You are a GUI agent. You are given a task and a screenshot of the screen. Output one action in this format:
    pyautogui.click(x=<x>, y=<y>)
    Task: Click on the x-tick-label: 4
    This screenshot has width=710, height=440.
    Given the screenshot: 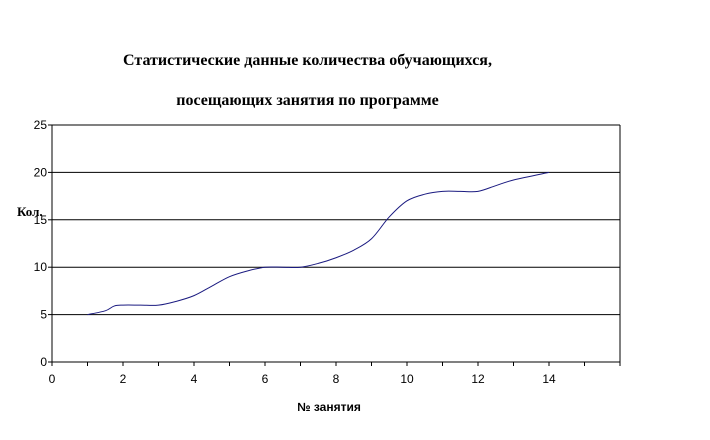 What is the action you would take?
    pyautogui.click(x=194, y=379)
    